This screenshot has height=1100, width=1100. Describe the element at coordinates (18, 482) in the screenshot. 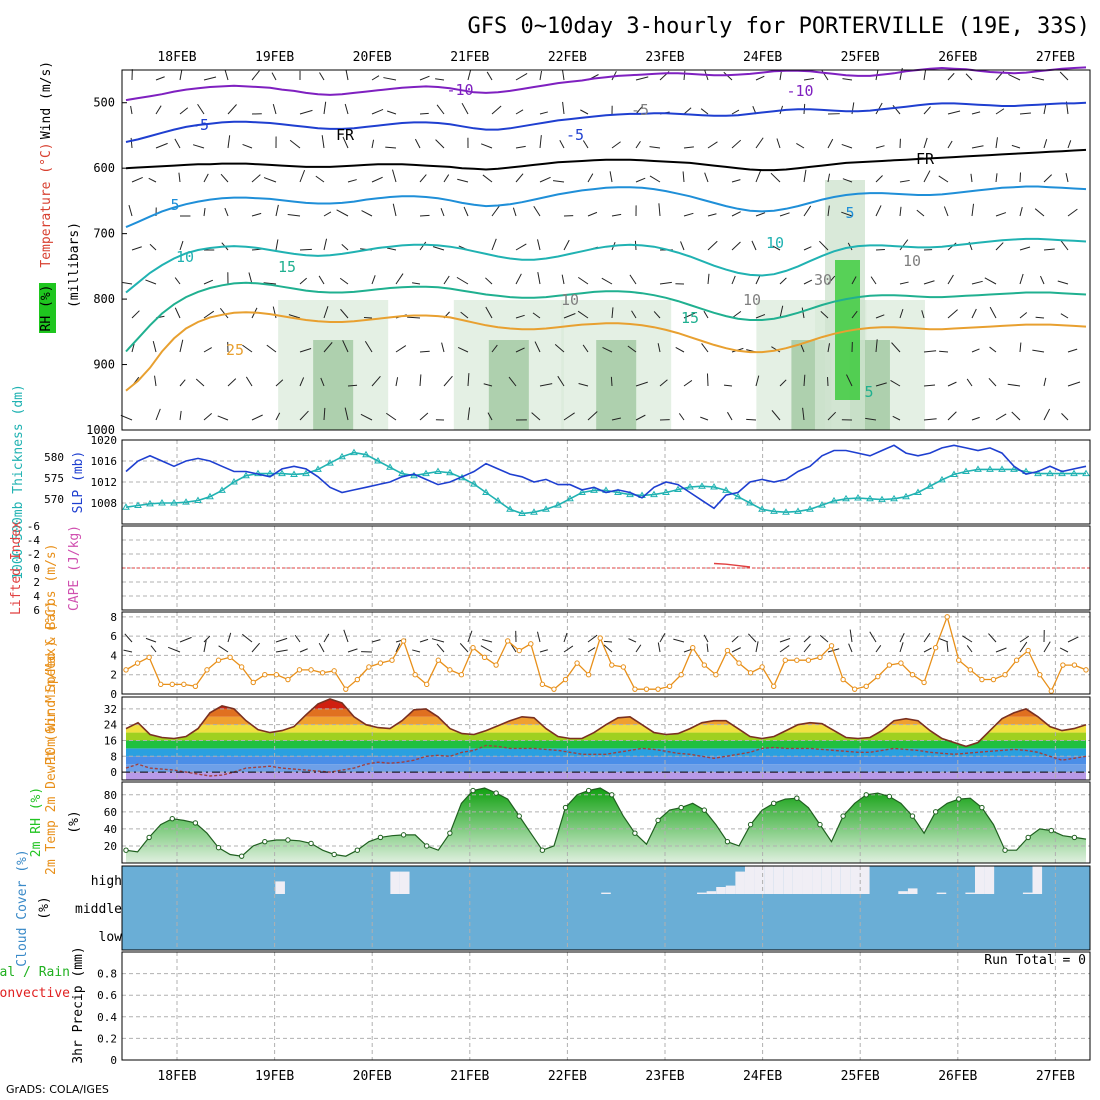

I see `ylabel-thickness: 1000-500mb Thickness (dm)` at that location.